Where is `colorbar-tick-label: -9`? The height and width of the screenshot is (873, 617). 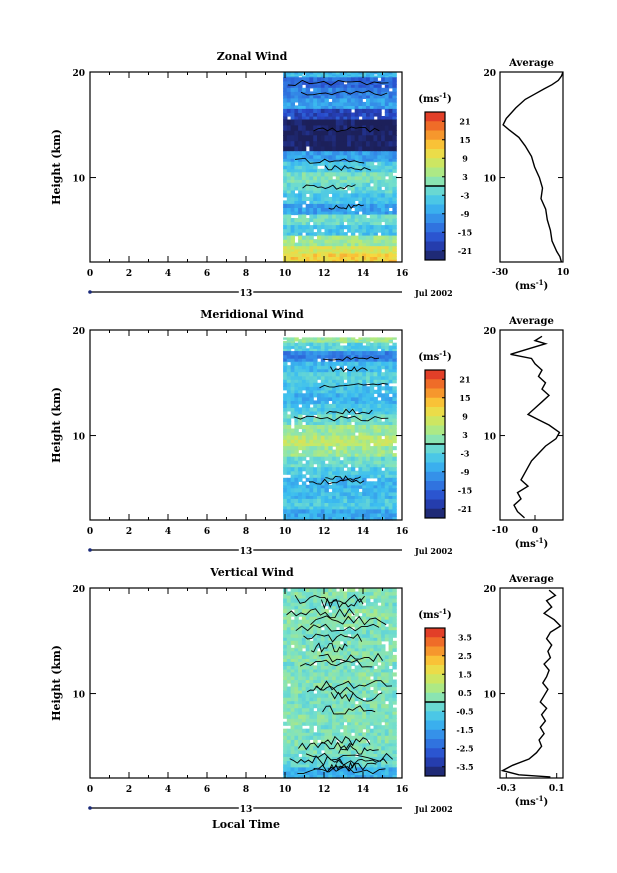 colorbar-tick-label: -9 is located at coordinates (465, 214).